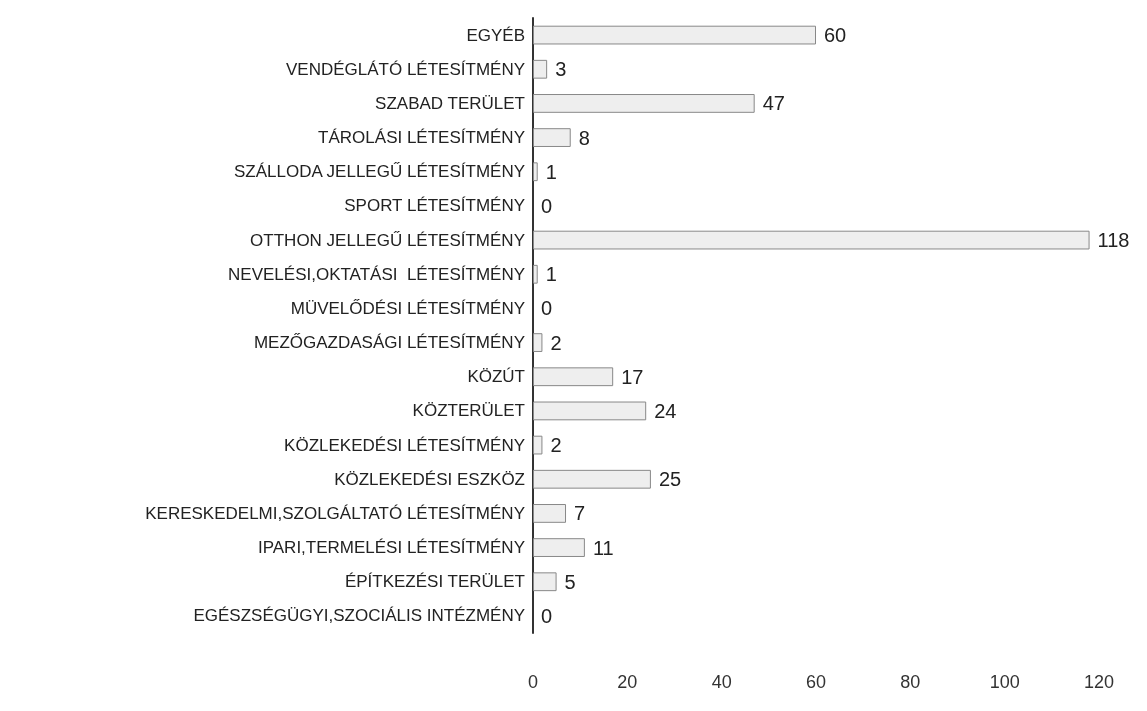 This screenshot has width=1147, height=711. I want to click on y-tick-label: EGÉSZSÉGÜGYI,SZOCIÁLIS INTÉZMÉNY, so click(359, 616).